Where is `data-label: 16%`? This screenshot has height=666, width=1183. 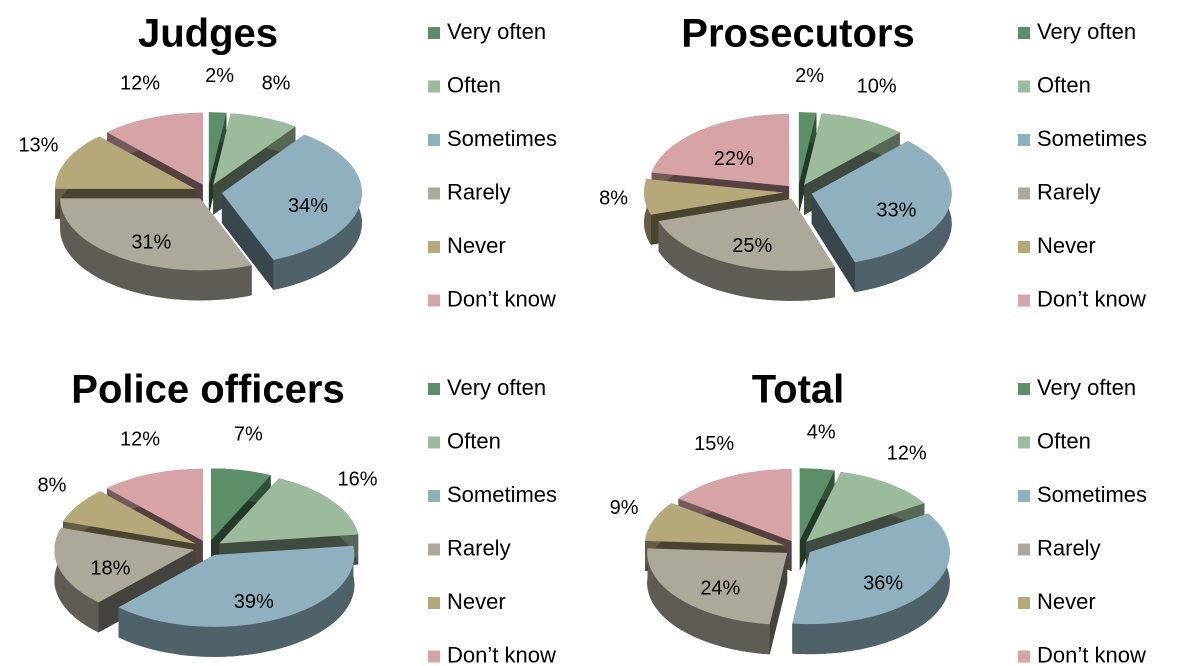 data-label: 16% is located at coordinates (357, 479).